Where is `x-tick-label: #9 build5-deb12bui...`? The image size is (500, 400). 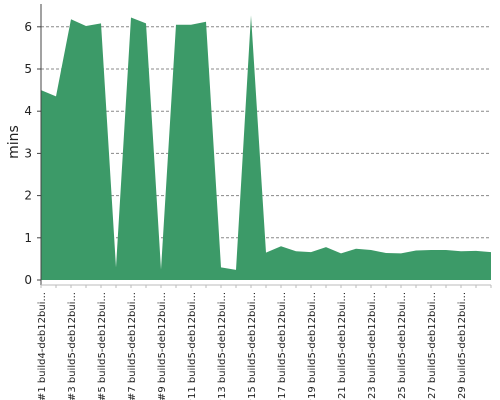
x-tick-label: #9 build5-deb12bui... is located at coordinates (162, 346).